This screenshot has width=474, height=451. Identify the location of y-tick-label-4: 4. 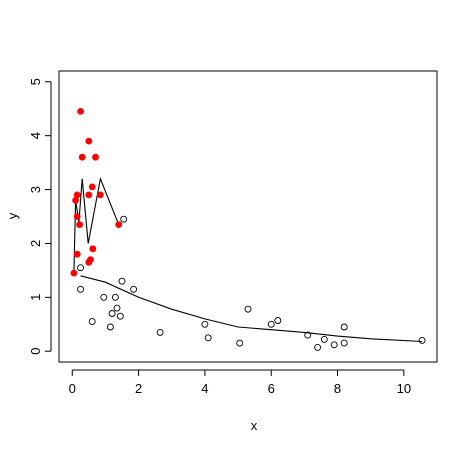
(35, 135).